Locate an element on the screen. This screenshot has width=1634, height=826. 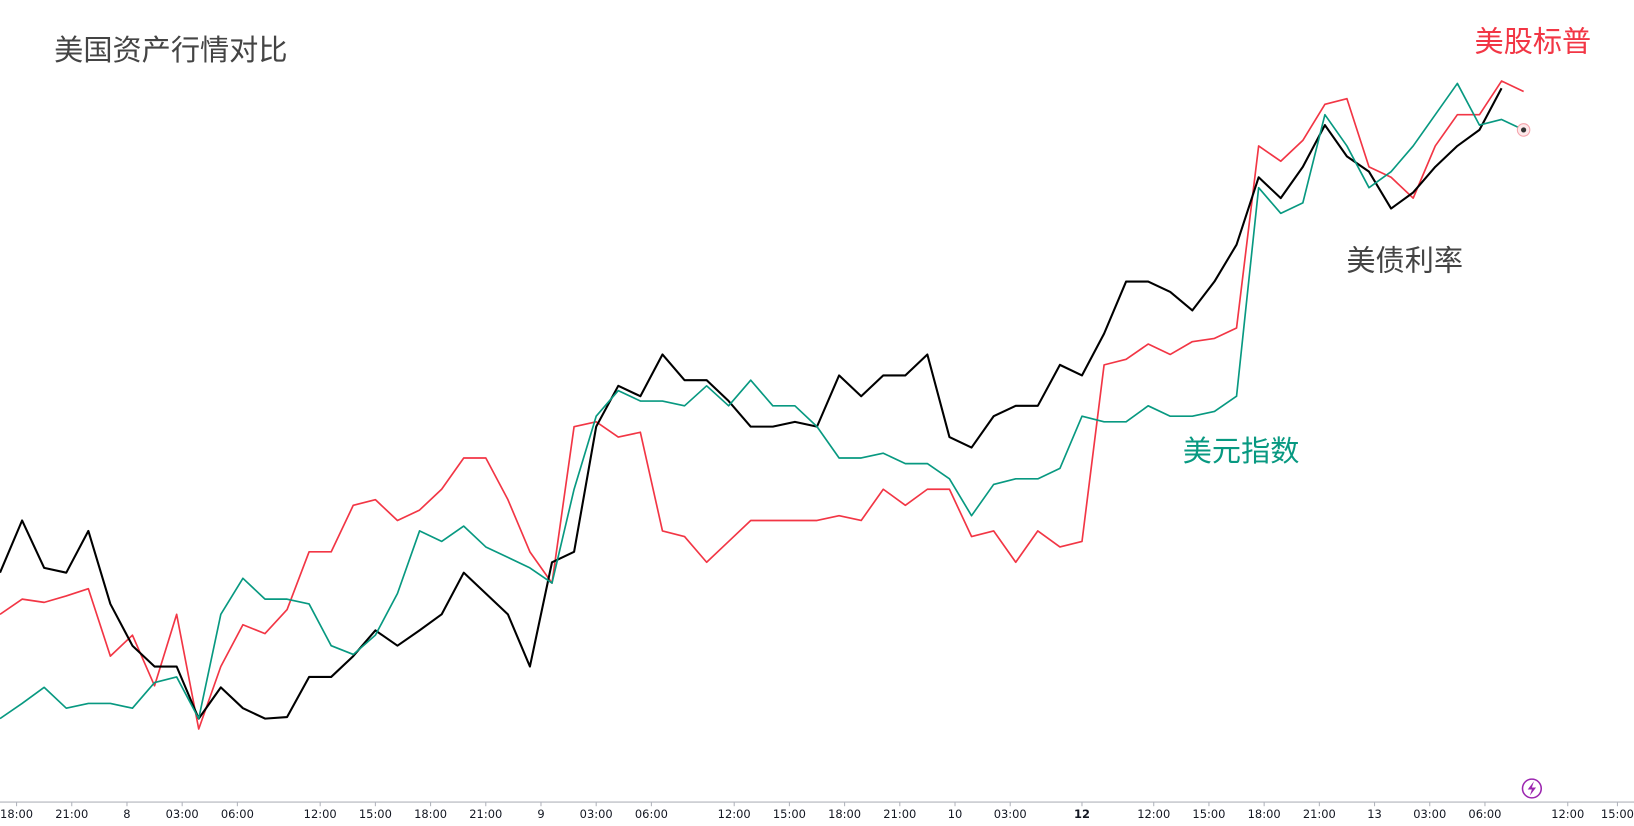
x-tick-label: 10 is located at coordinates (955, 814).